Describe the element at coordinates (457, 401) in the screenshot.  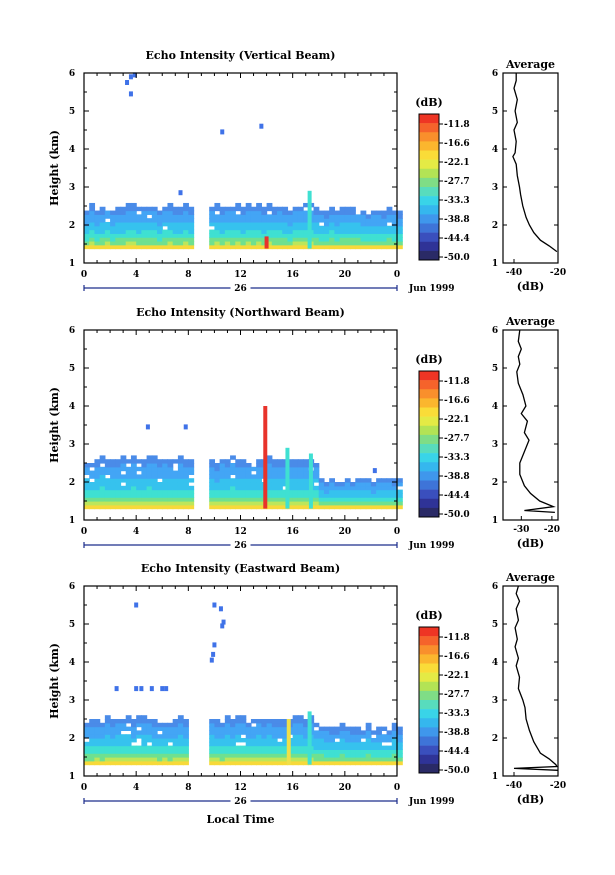
I see `colorbar-tick-label: -16.6` at that location.